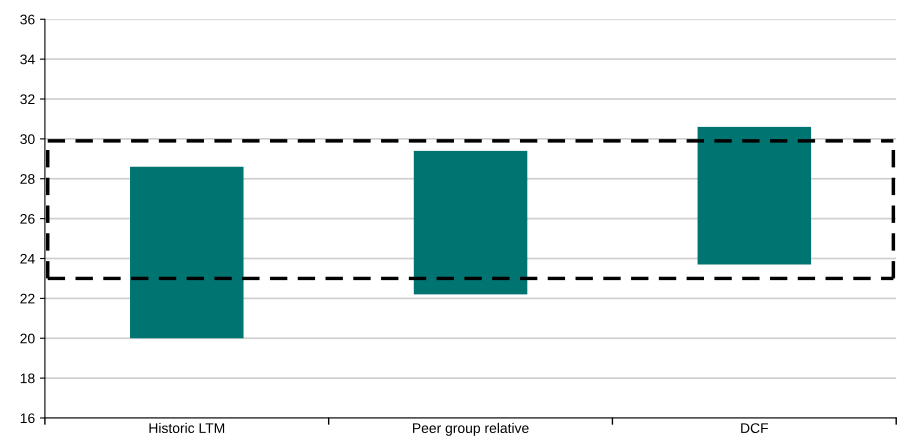 The image size is (898, 448). What do you see at coordinates (27, 219) in the screenshot?
I see `y-tick-label: 26` at bounding box center [27, 219].